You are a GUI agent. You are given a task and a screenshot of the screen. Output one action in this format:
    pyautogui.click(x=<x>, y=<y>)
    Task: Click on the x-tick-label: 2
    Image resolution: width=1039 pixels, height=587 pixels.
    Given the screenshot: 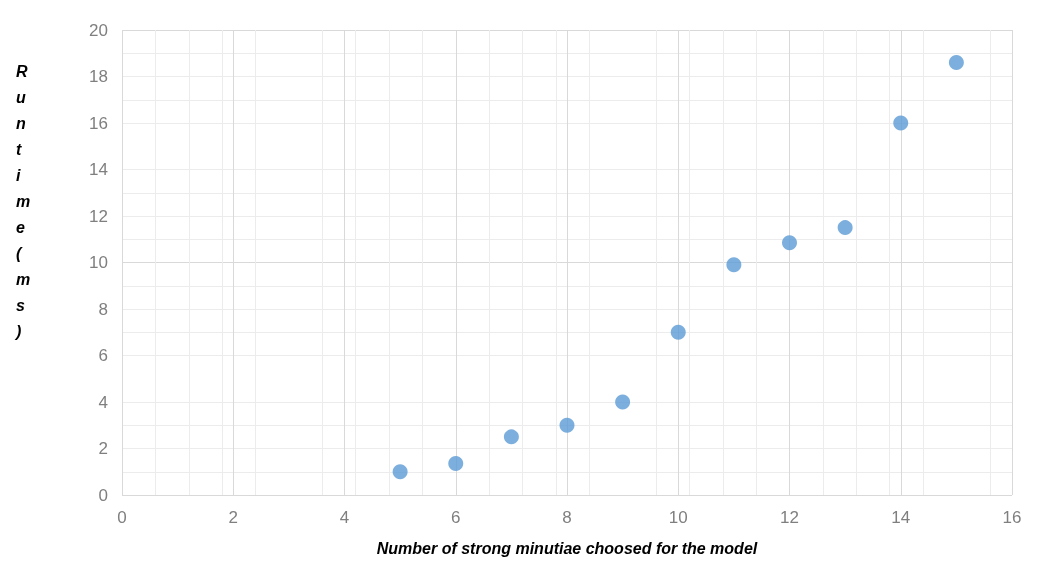 What is the action you would take?
    pyautogui.click(x=233, y=517)
    